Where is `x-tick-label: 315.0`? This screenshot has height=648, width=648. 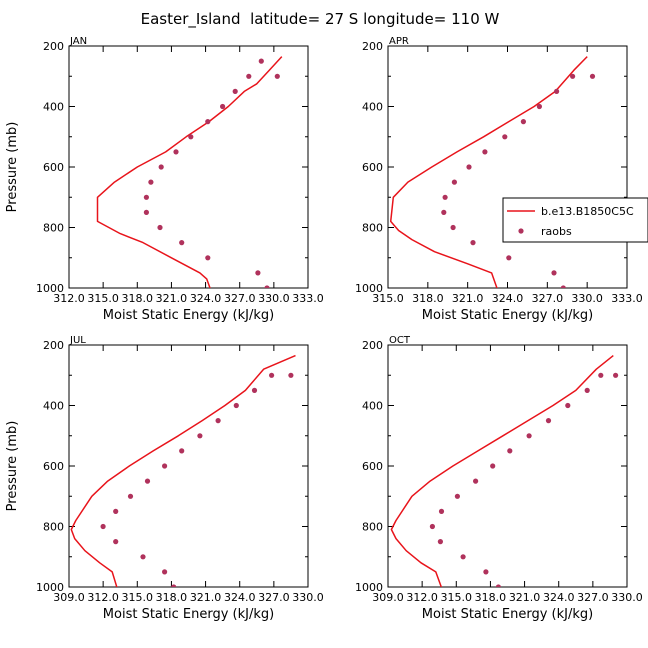
x-tick-label: 315.0 is located at coordinates (457, 597).